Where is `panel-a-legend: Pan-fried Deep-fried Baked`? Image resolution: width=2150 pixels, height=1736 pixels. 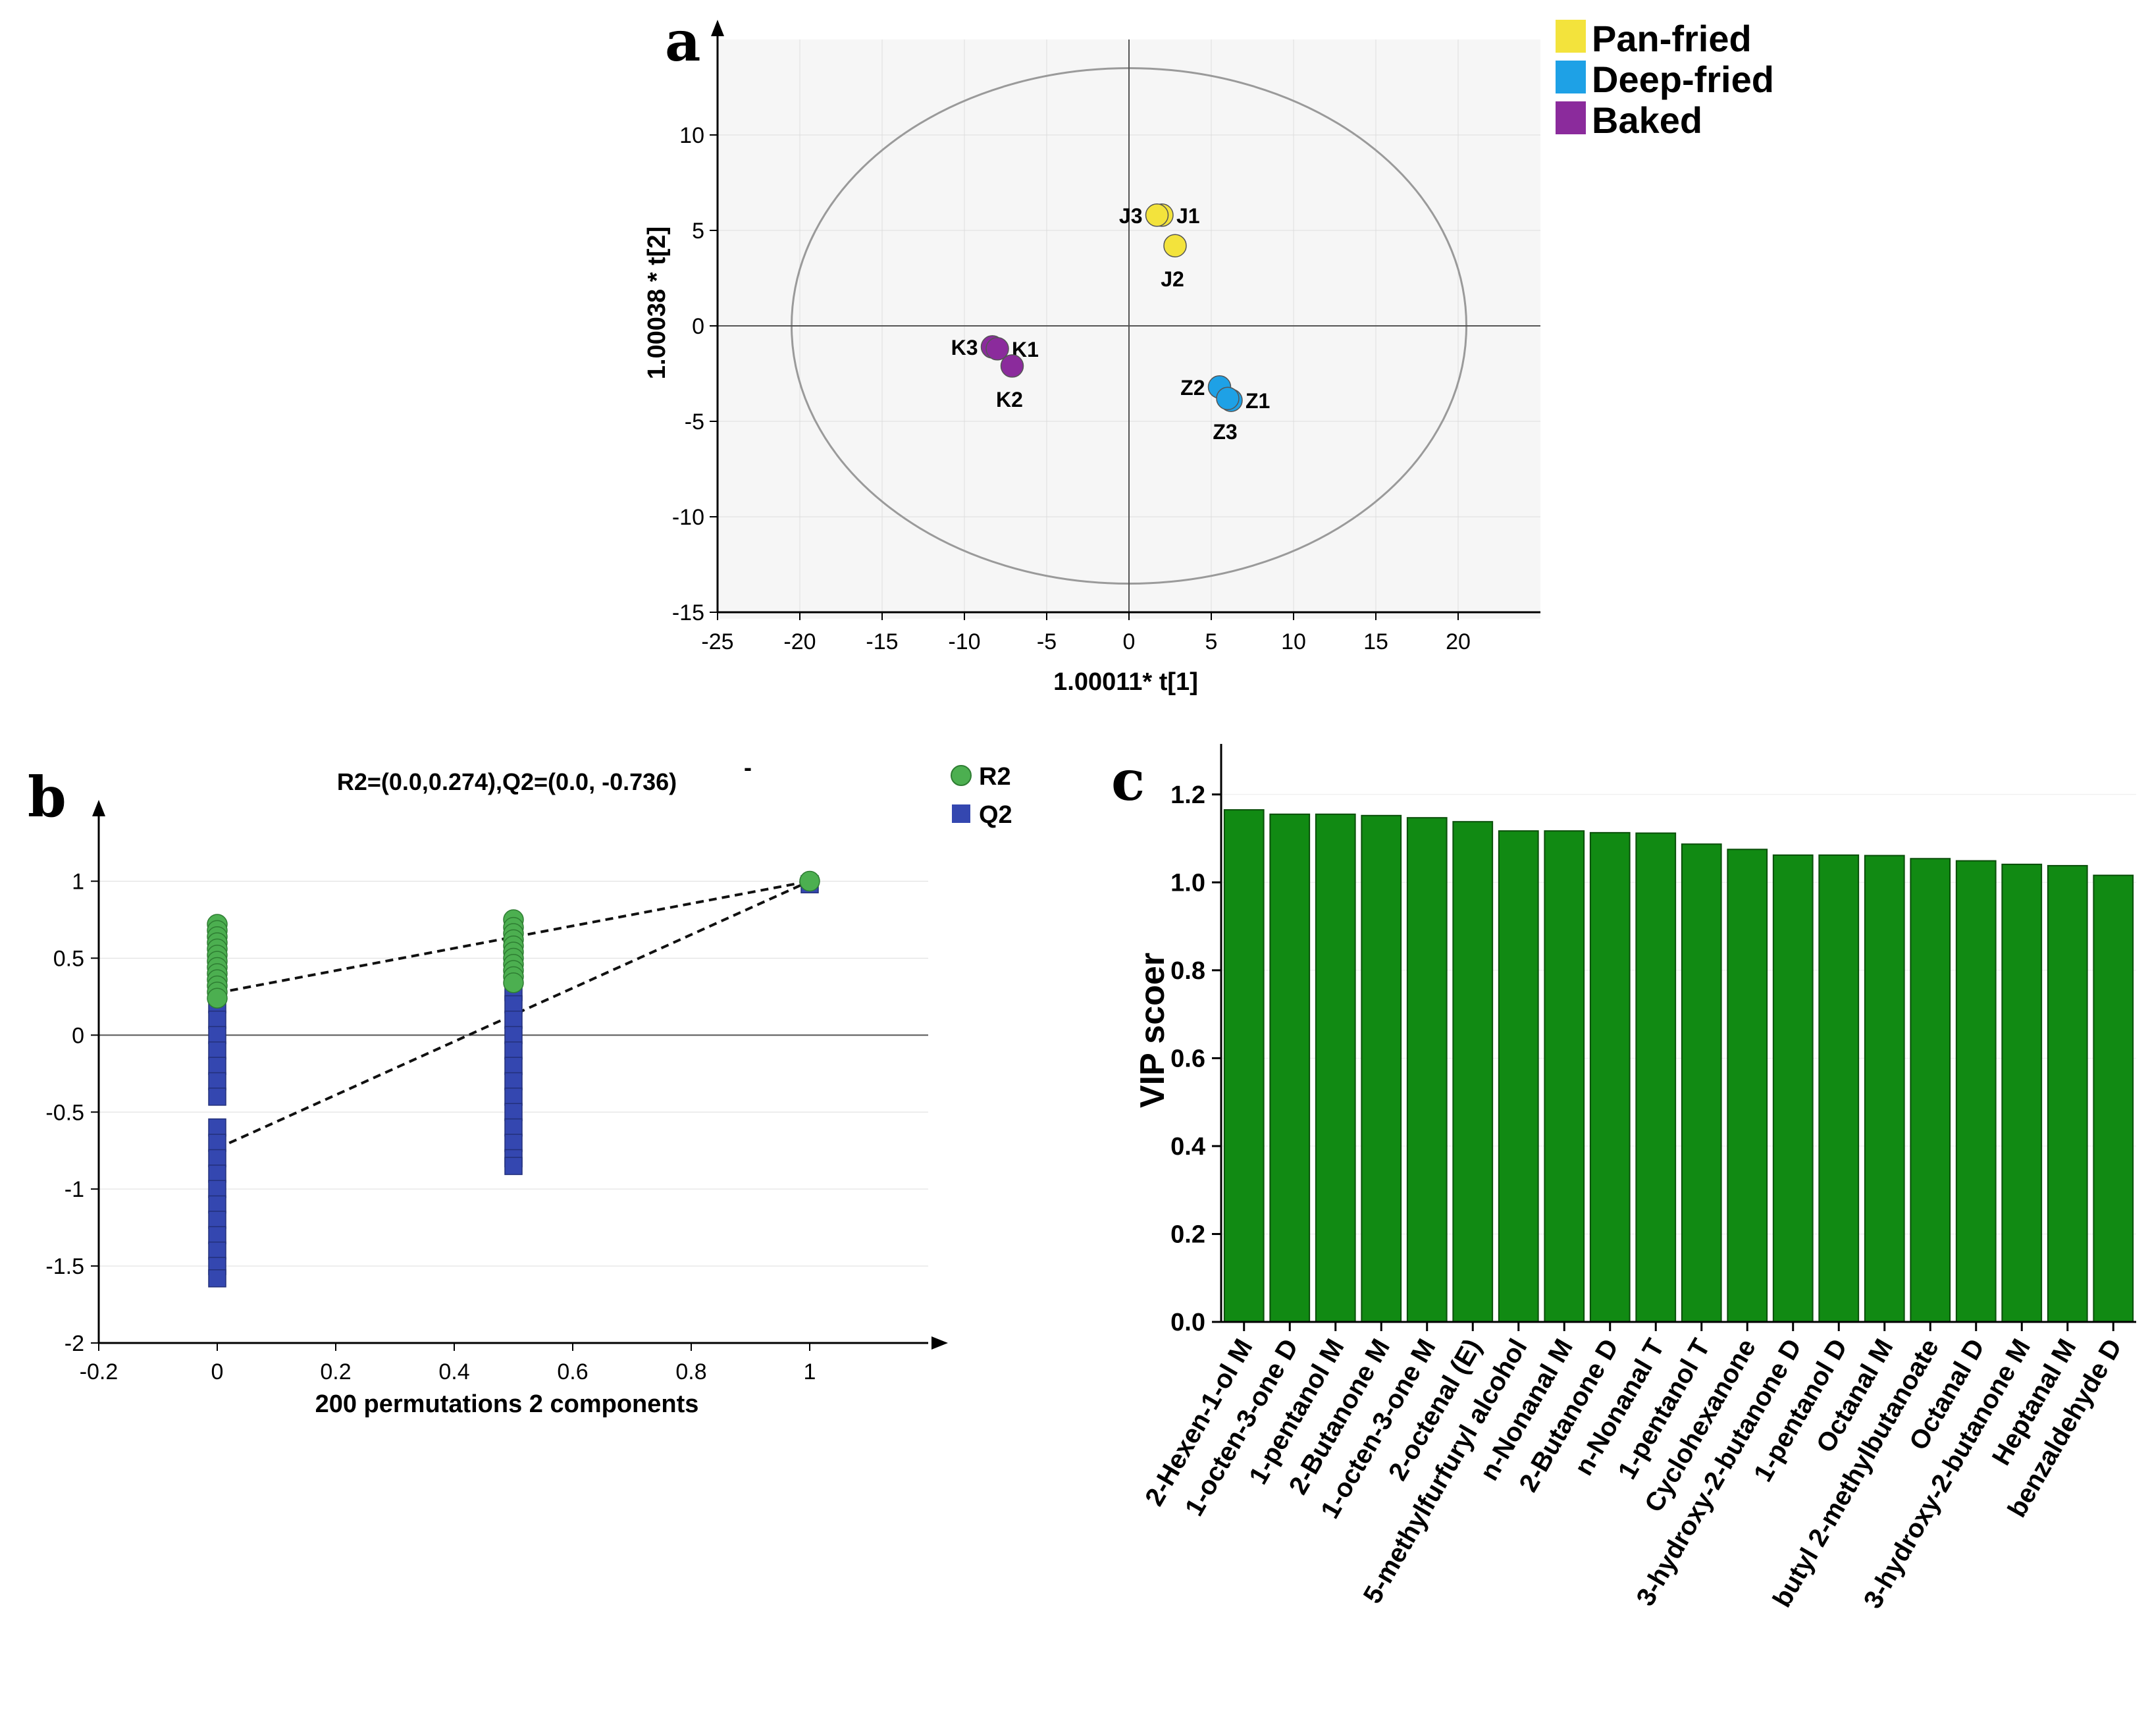 panel-a-legend: Pan-fried Deep-fried Baked is located at coordinates (1665, 79).